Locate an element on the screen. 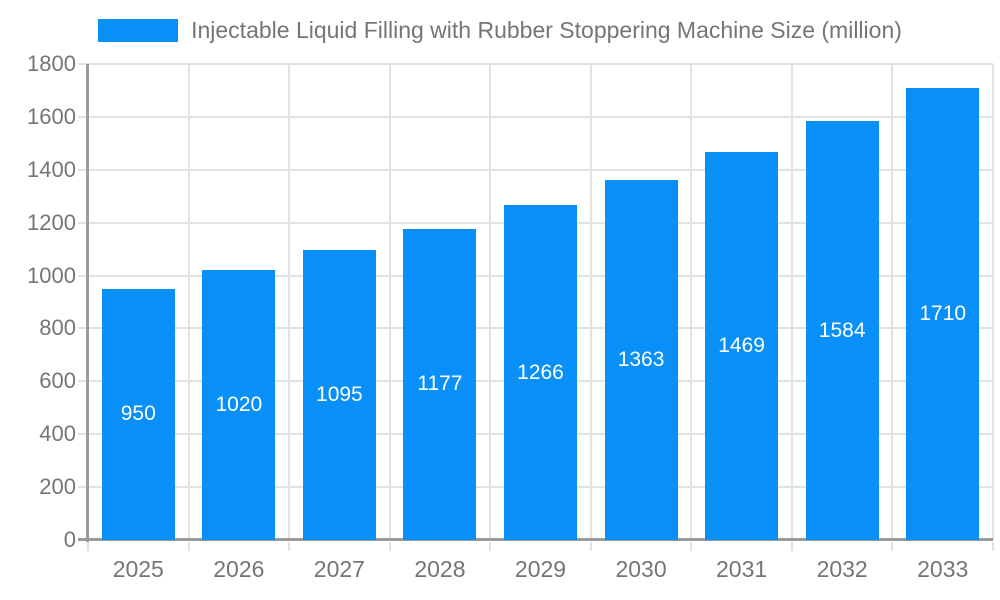  x-axis-tick-label: 2028 is located at coordinates (440, 569).